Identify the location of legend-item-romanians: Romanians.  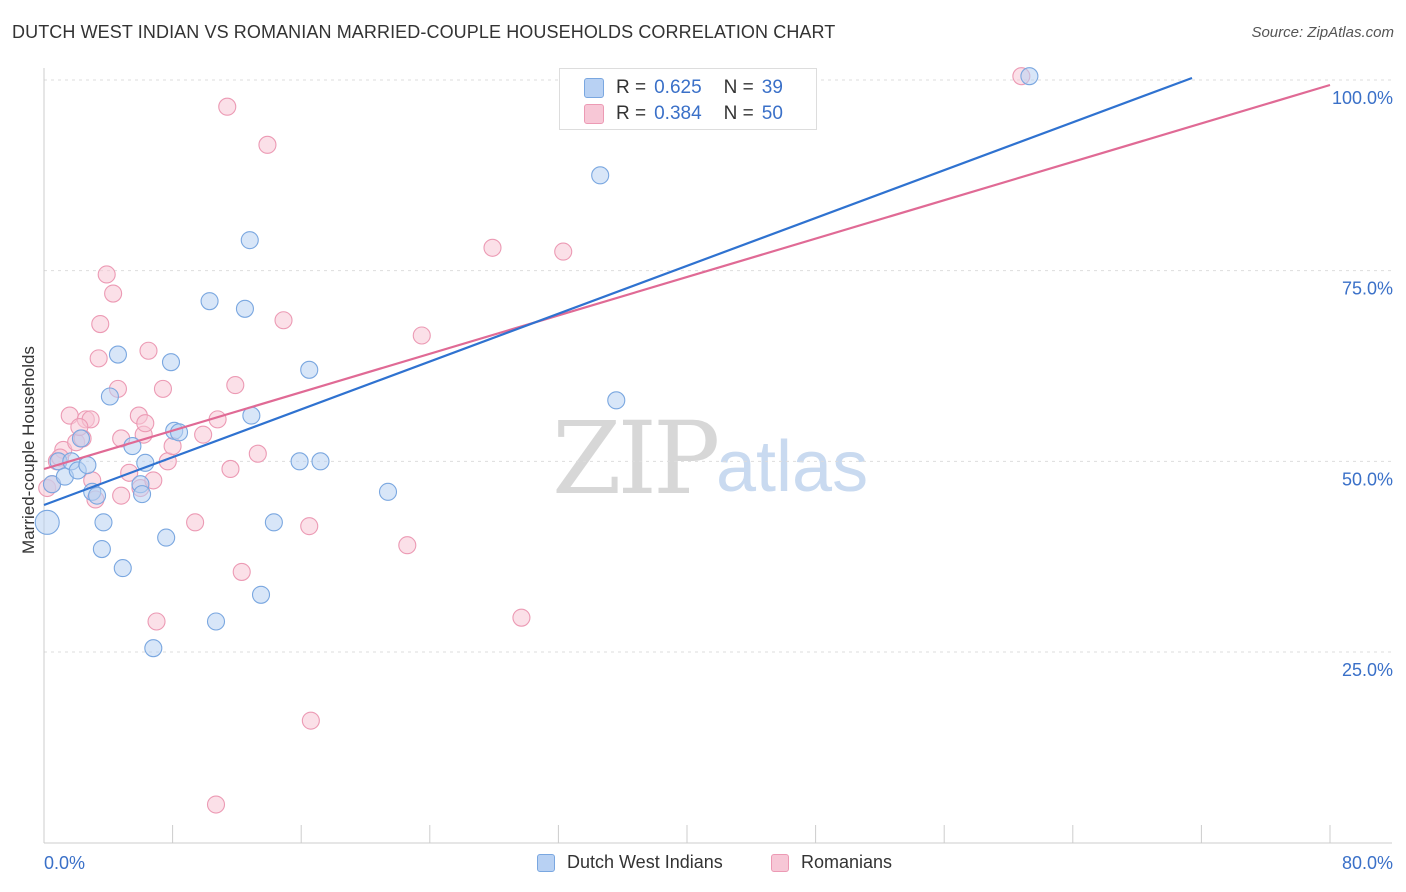
(831, 862).